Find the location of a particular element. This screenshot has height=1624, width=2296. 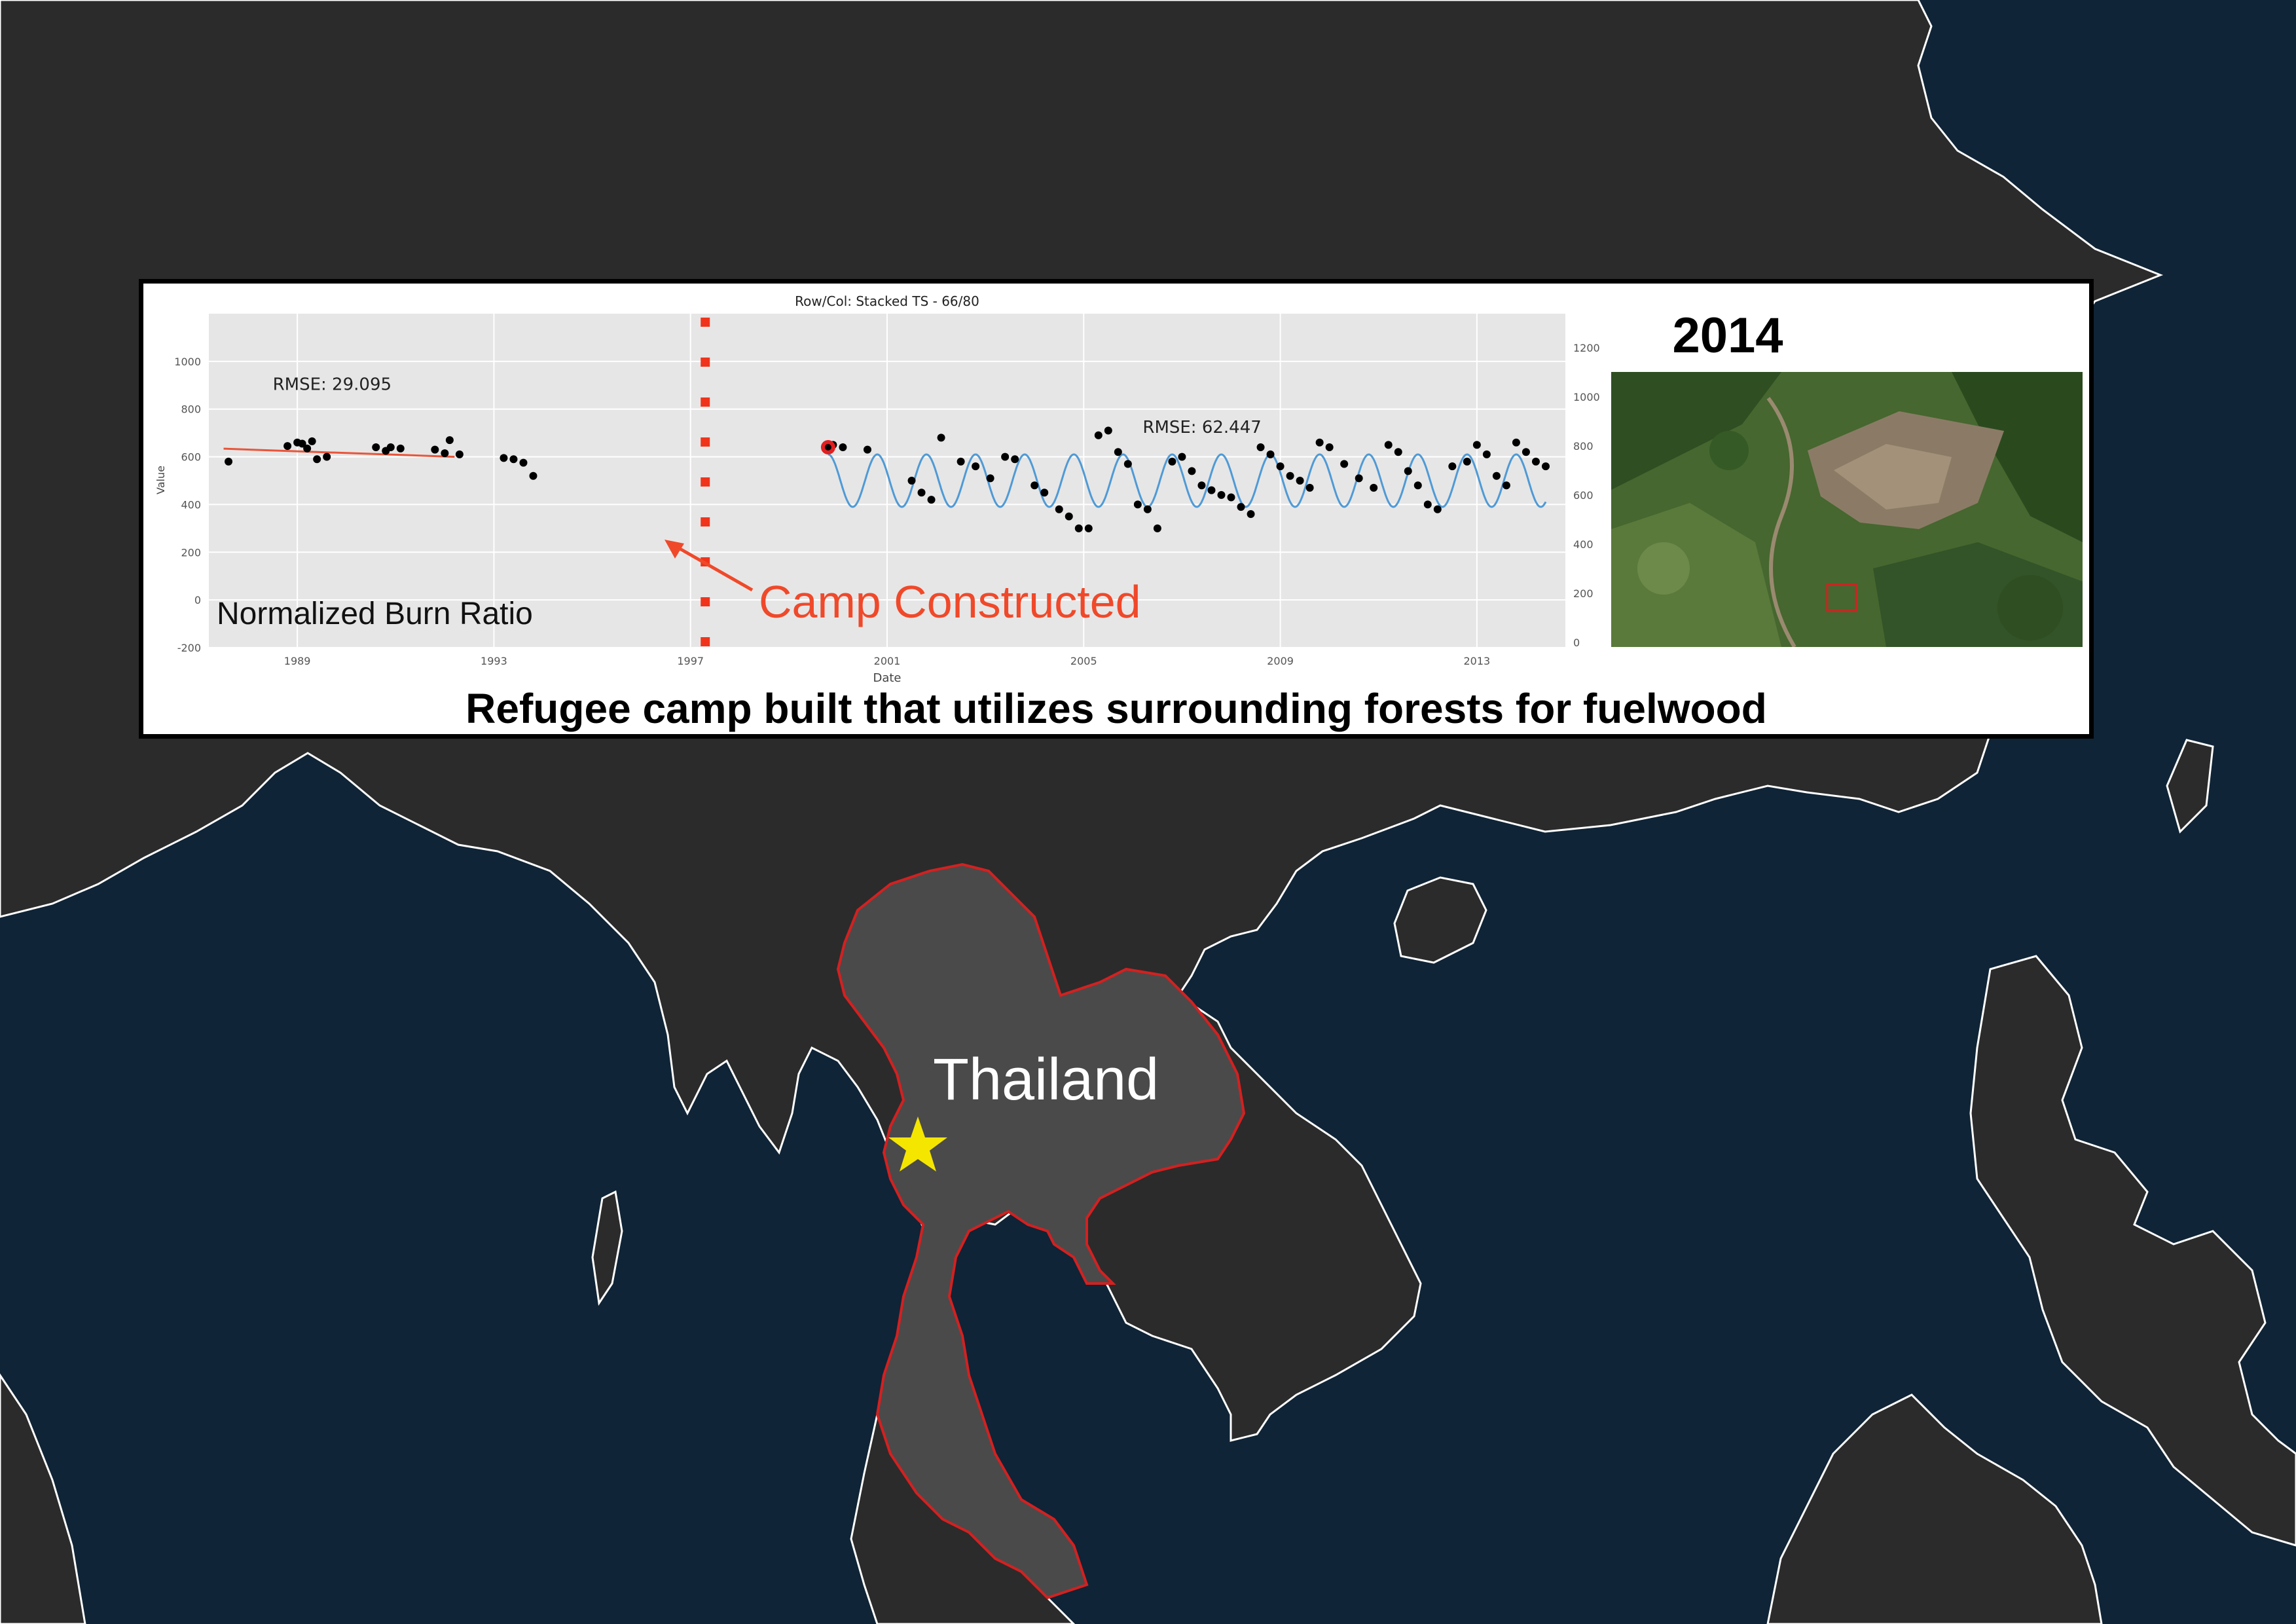

y-tick-label-left: 0 is located at coordinates (197, 600).